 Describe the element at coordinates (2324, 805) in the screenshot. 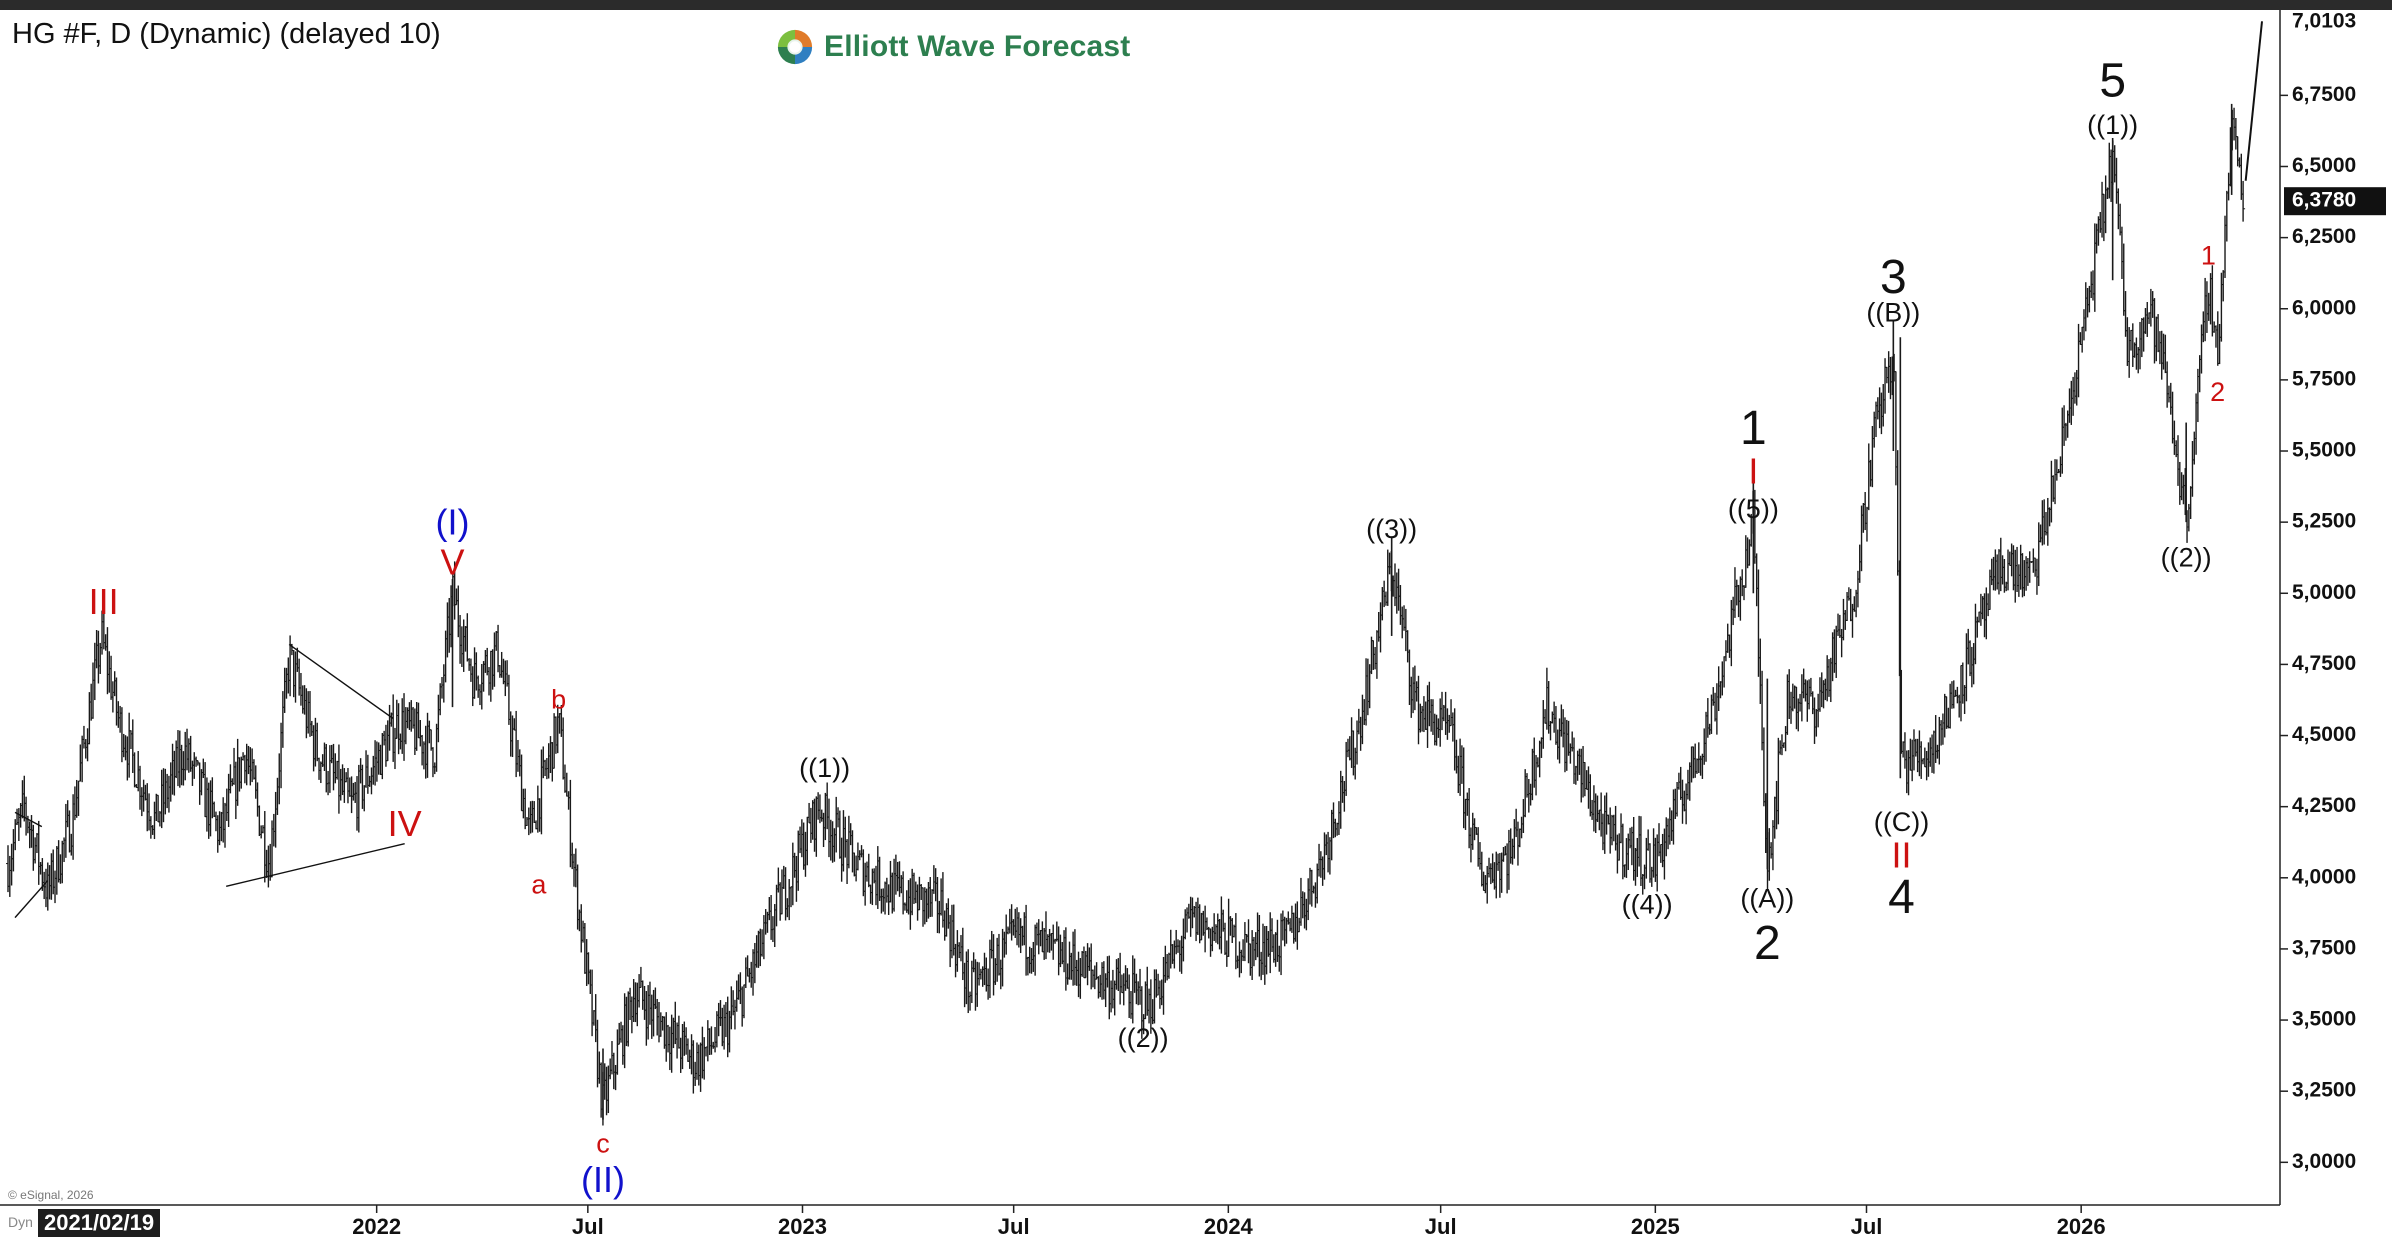

I see `price-tick-label: 4,2500` at that location.